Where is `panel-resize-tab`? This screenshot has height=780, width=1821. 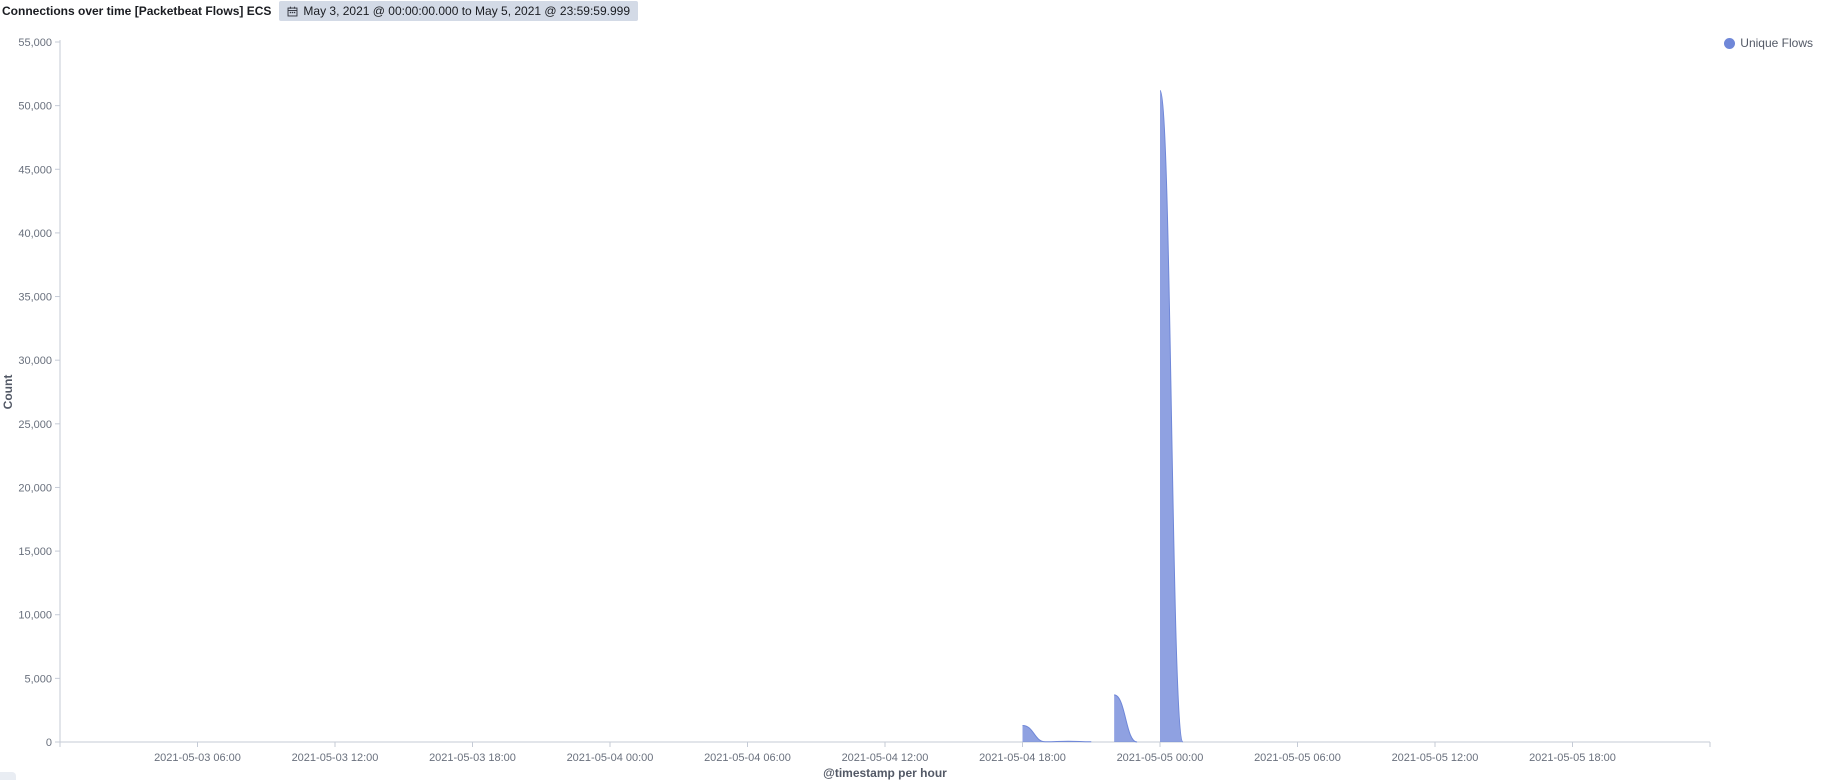
panel-resize-tab is located at coordinates (8, 776).